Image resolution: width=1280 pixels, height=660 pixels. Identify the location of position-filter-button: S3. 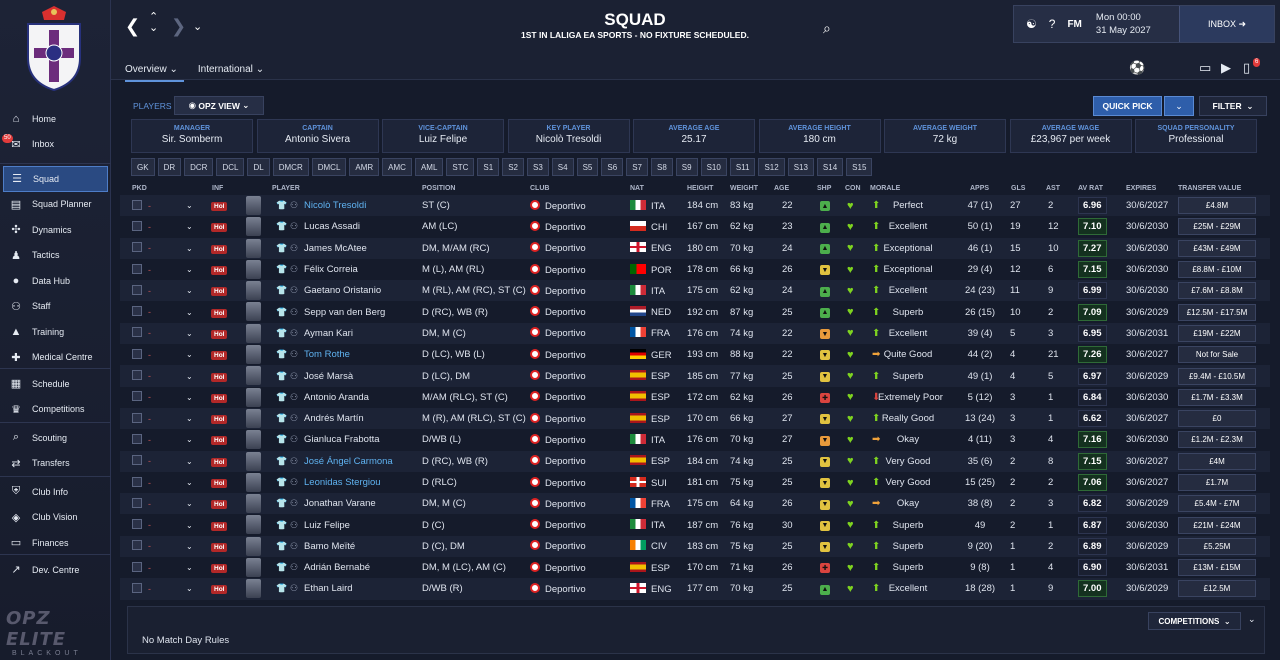
(538, 167).